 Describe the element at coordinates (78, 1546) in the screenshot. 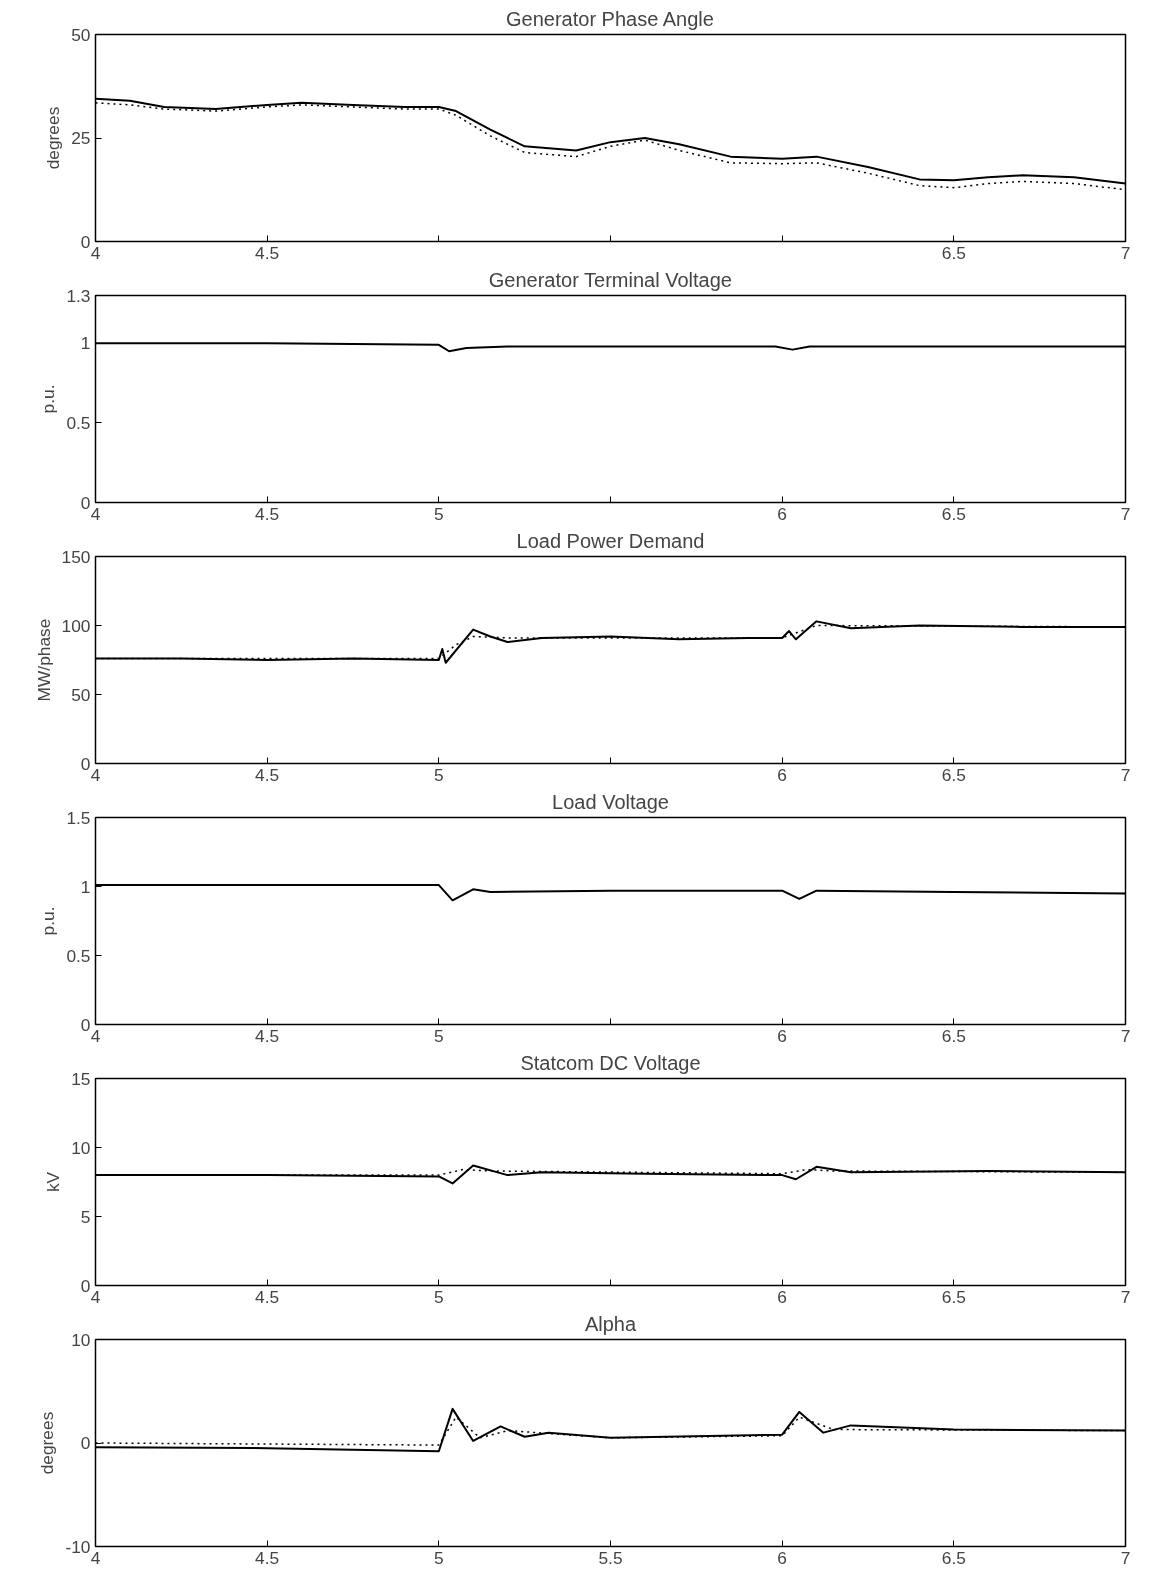

I see `y-tick-label: -10` at that location.